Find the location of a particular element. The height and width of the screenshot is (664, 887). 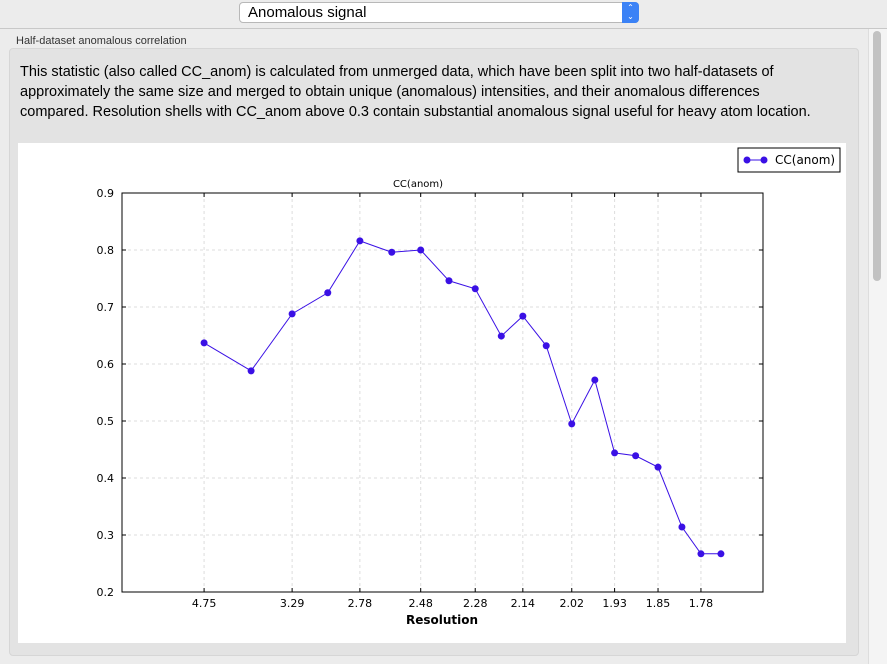

up-down-chevron-icon: ⌃ ⌄ is located at coordinates (630, 12).